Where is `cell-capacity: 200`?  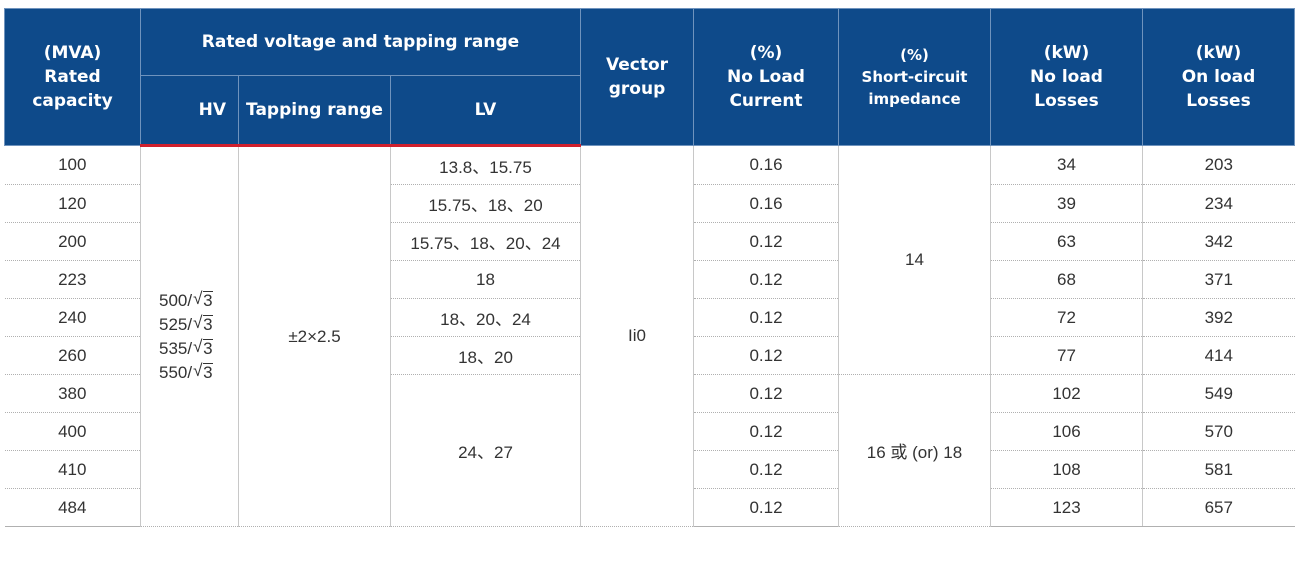 cell-capacity: 200 is located at coordinates (72, 241).